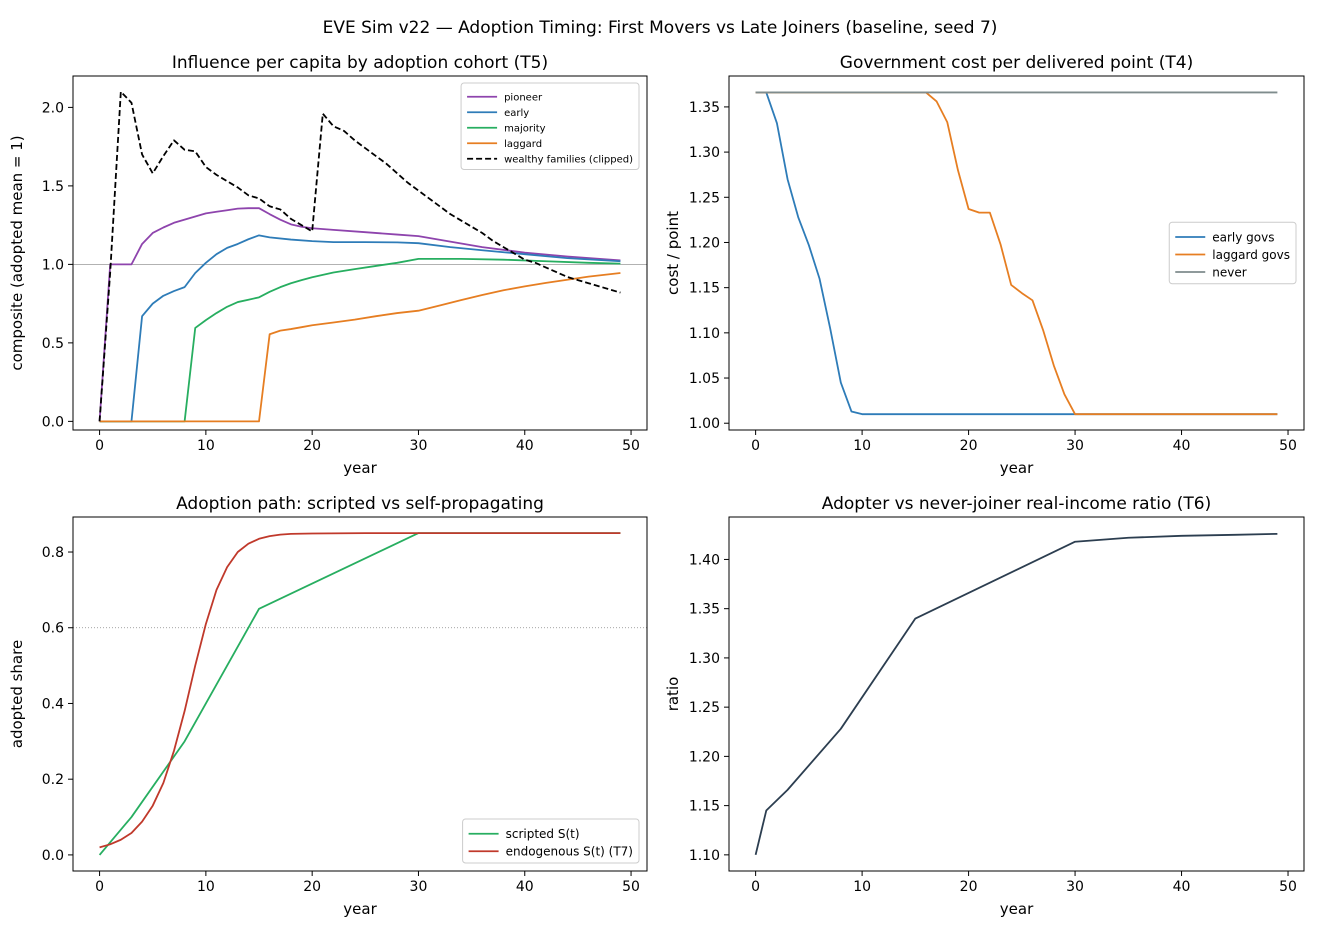 The image size is (1320, 935). What do you see at coordinates (523, 144) in the screenshot?
I see `legend-label: laggard` at bounding box center [523, 144].